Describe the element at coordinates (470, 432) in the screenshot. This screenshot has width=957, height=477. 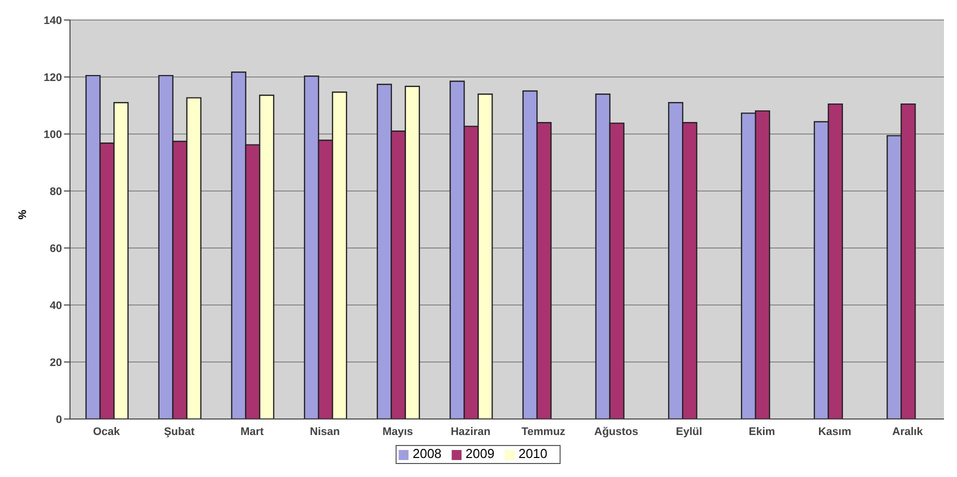
I see `x-tick-label: Haziran` at that location.